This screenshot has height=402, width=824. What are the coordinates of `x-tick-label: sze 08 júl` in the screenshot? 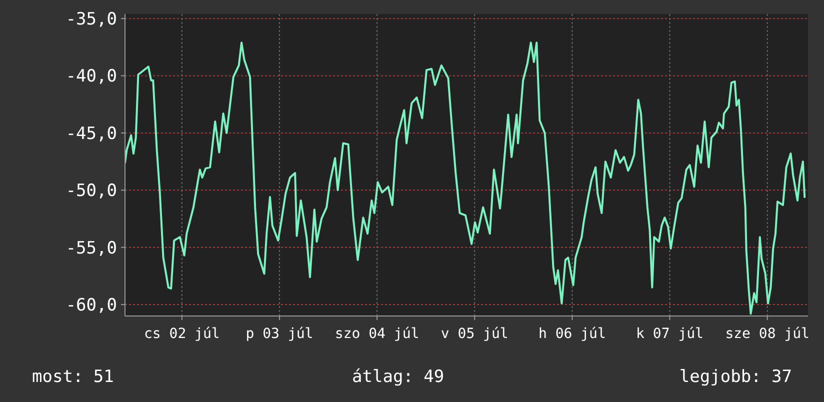 It's located at (767, 334).